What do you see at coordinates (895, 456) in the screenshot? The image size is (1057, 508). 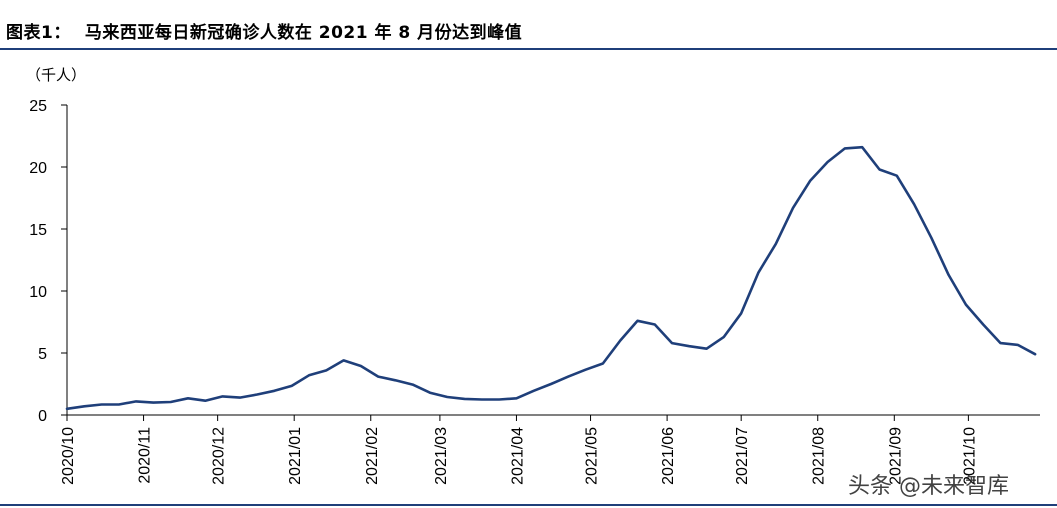 I see `x-tick-label: 2021/09` at bounding box center [895, 456].